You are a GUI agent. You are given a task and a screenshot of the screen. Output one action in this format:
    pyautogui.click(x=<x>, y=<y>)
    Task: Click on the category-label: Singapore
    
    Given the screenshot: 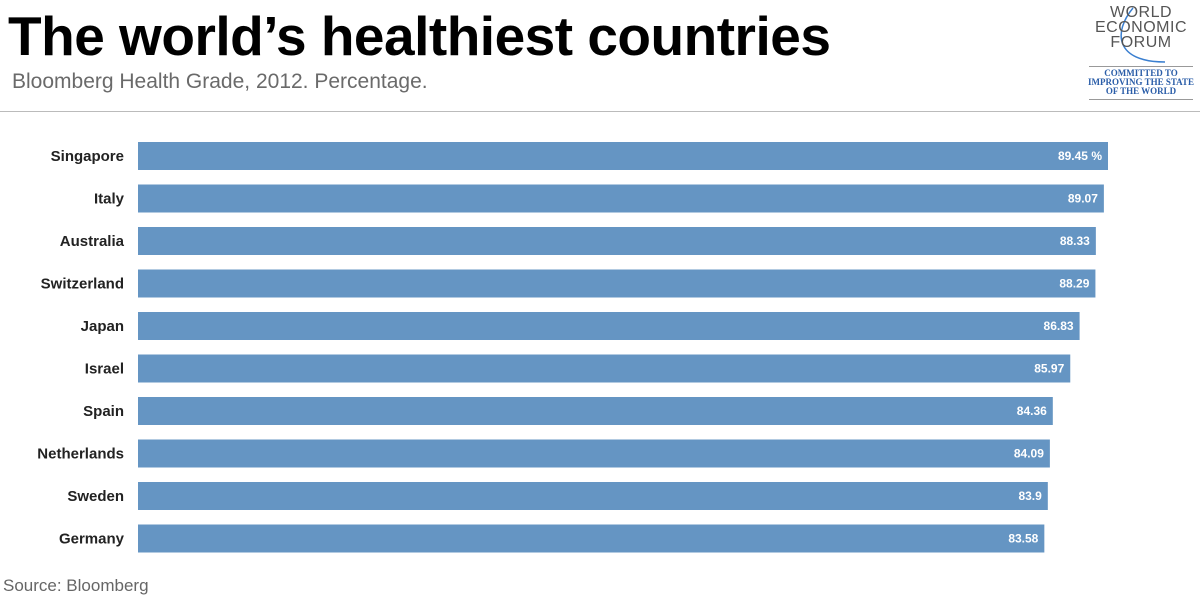 What is the action you would take?
    pyautogui.click(x=87, y=156)
    